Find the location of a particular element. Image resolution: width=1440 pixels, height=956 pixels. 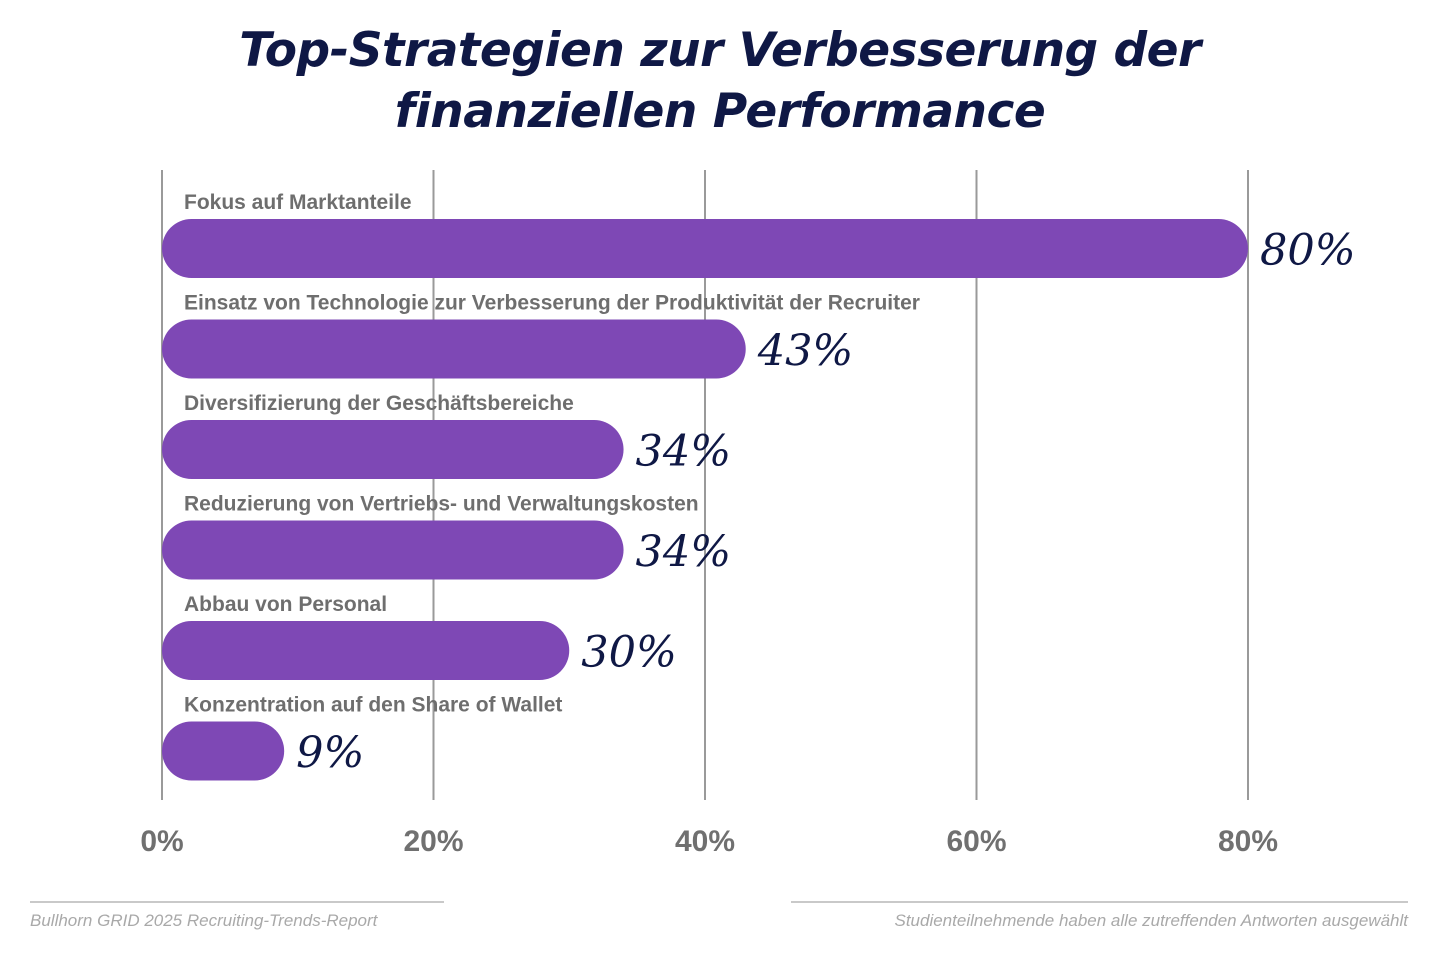

category-label-6: Konzentration auf den Share of Wallet is located at coordinates (373, 705).